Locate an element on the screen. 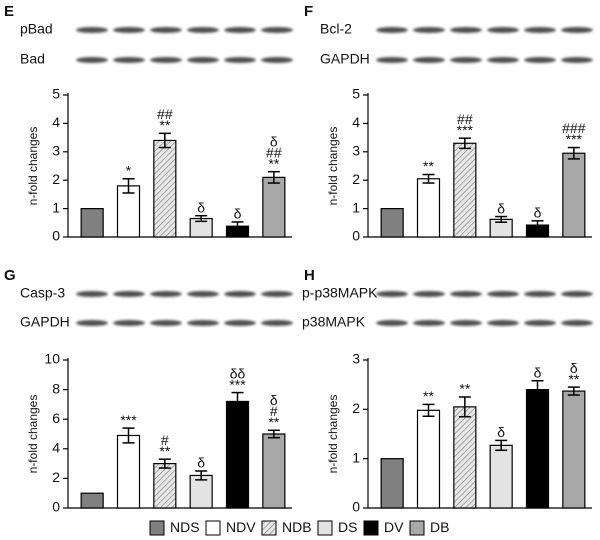 The image size is (600, 540). significance-mark: δδ is located at coordinates (238, 373).